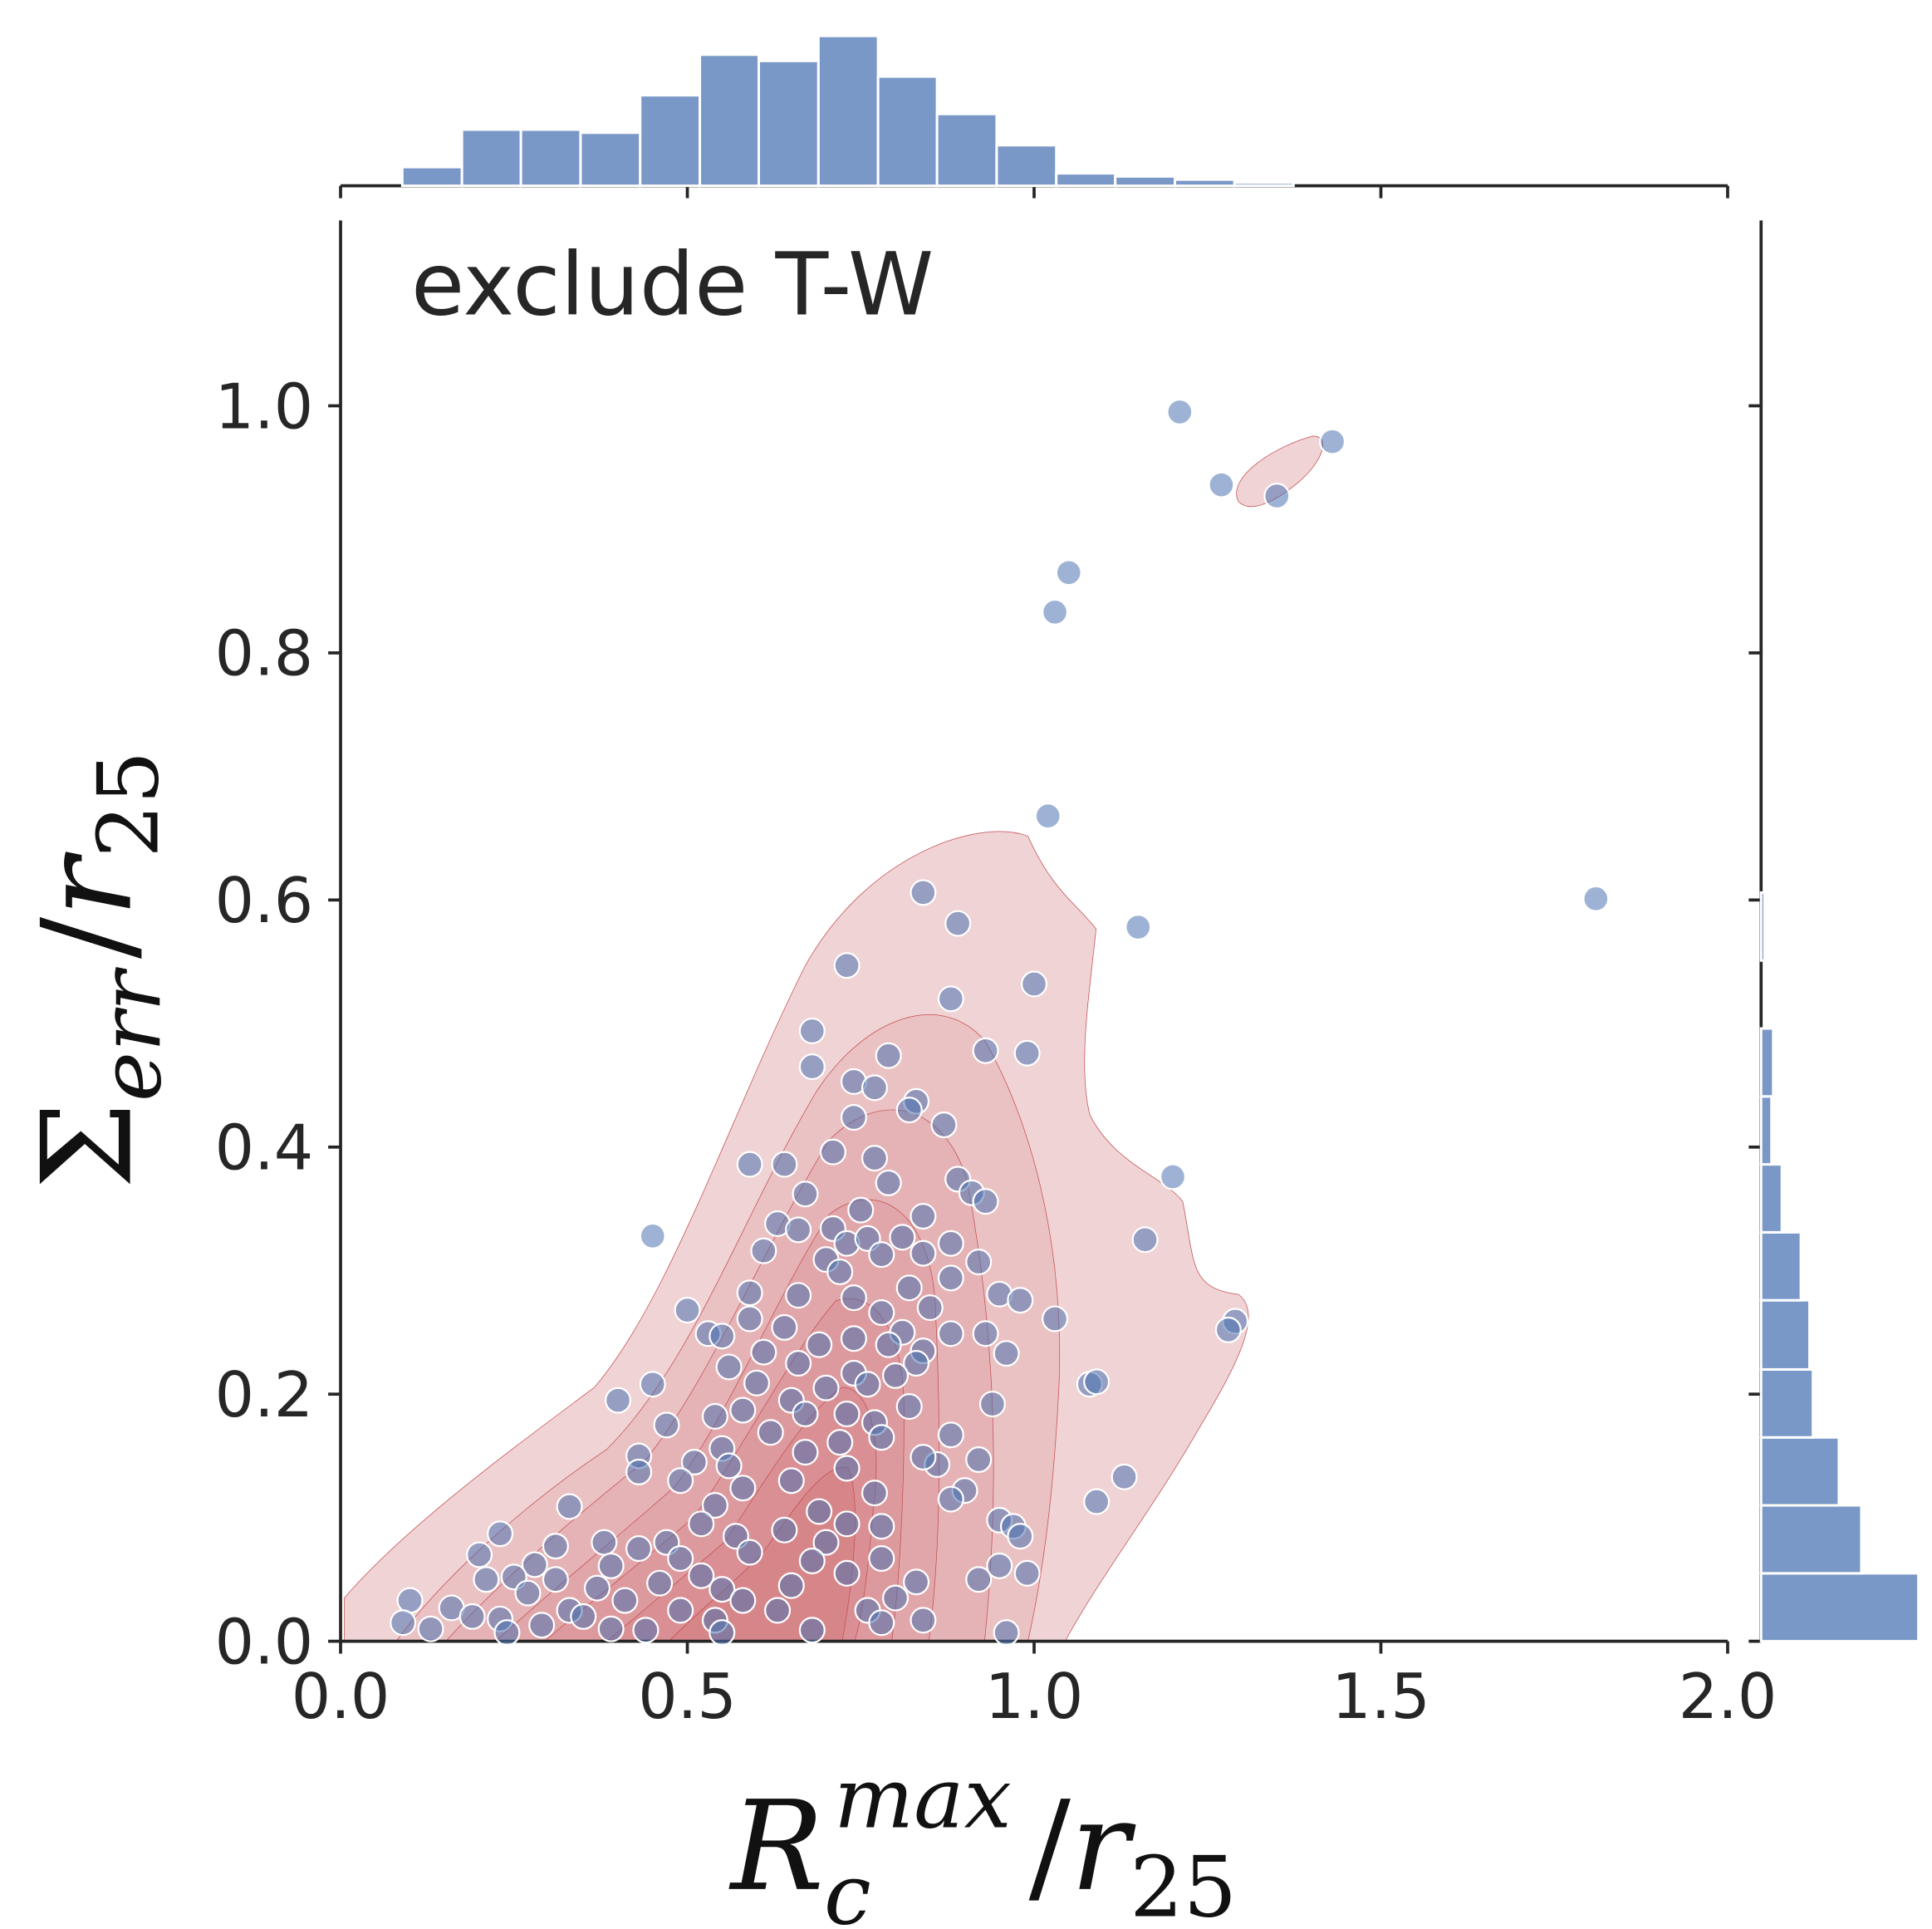 This screenshot has width=1932, height=1929. Describe the element at coordinates (776, 1847) in the screenshot. I see `label-part: R` at that location.